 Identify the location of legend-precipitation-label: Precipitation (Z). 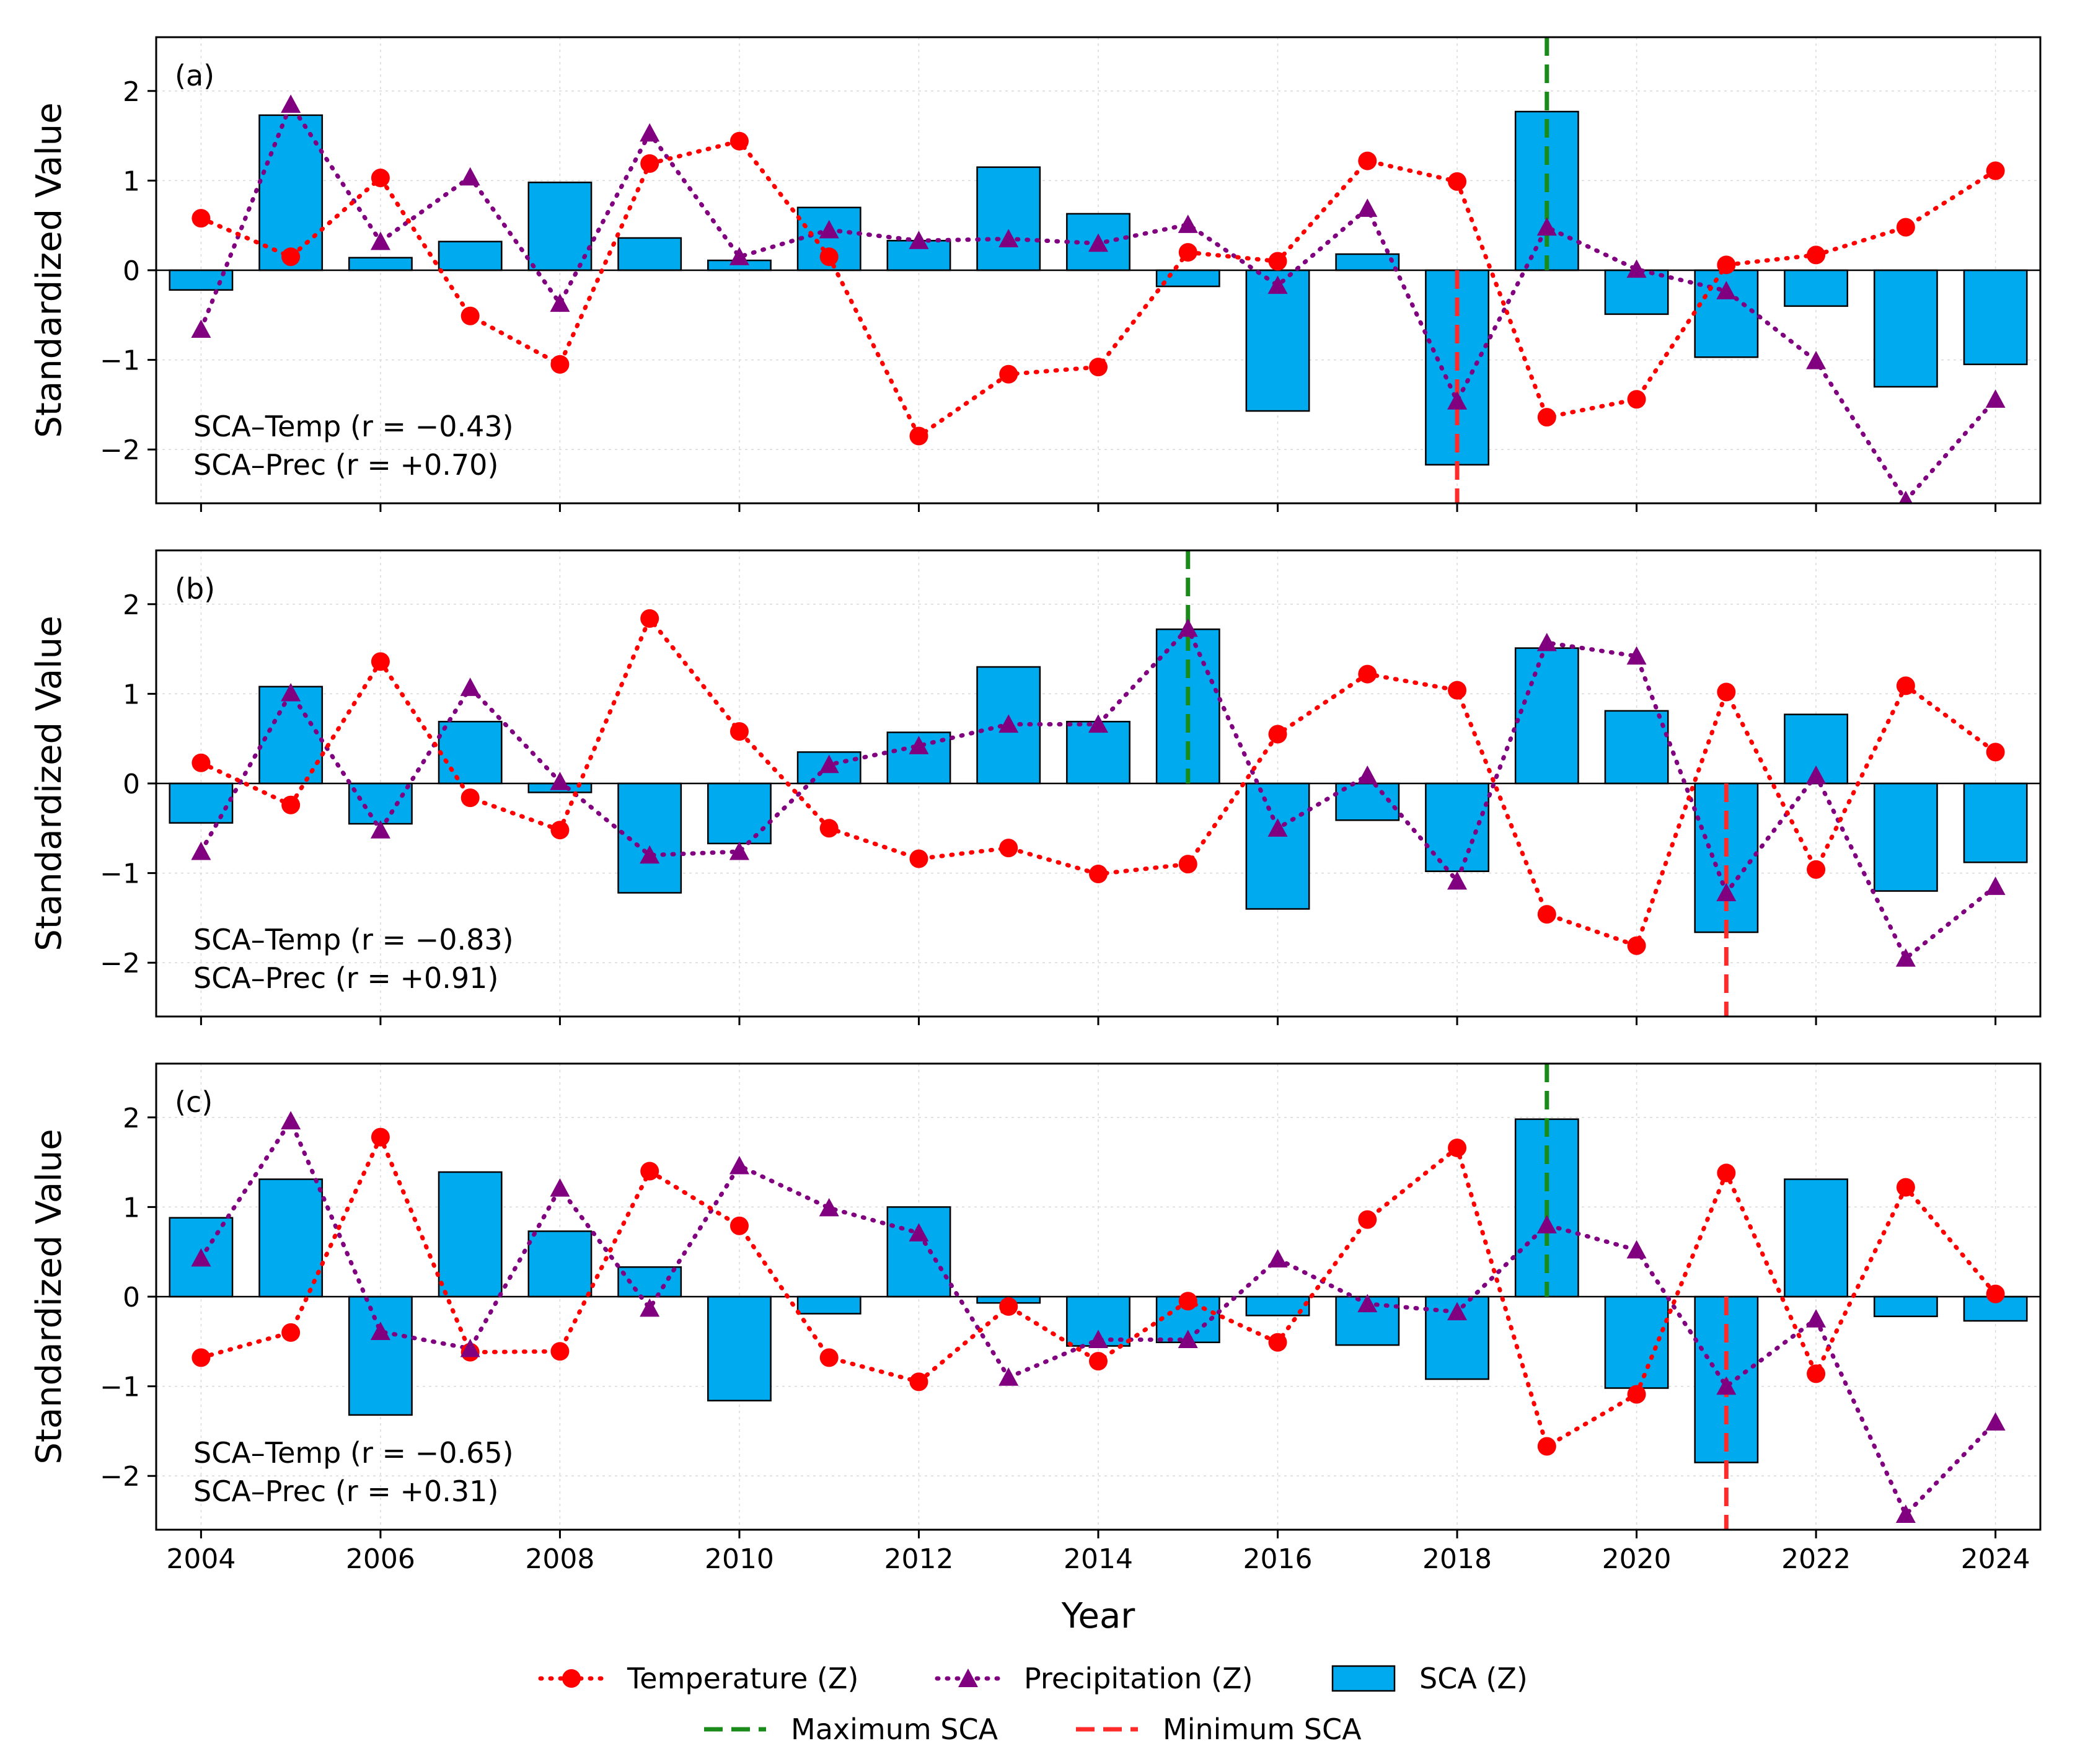
(1138, 1678).